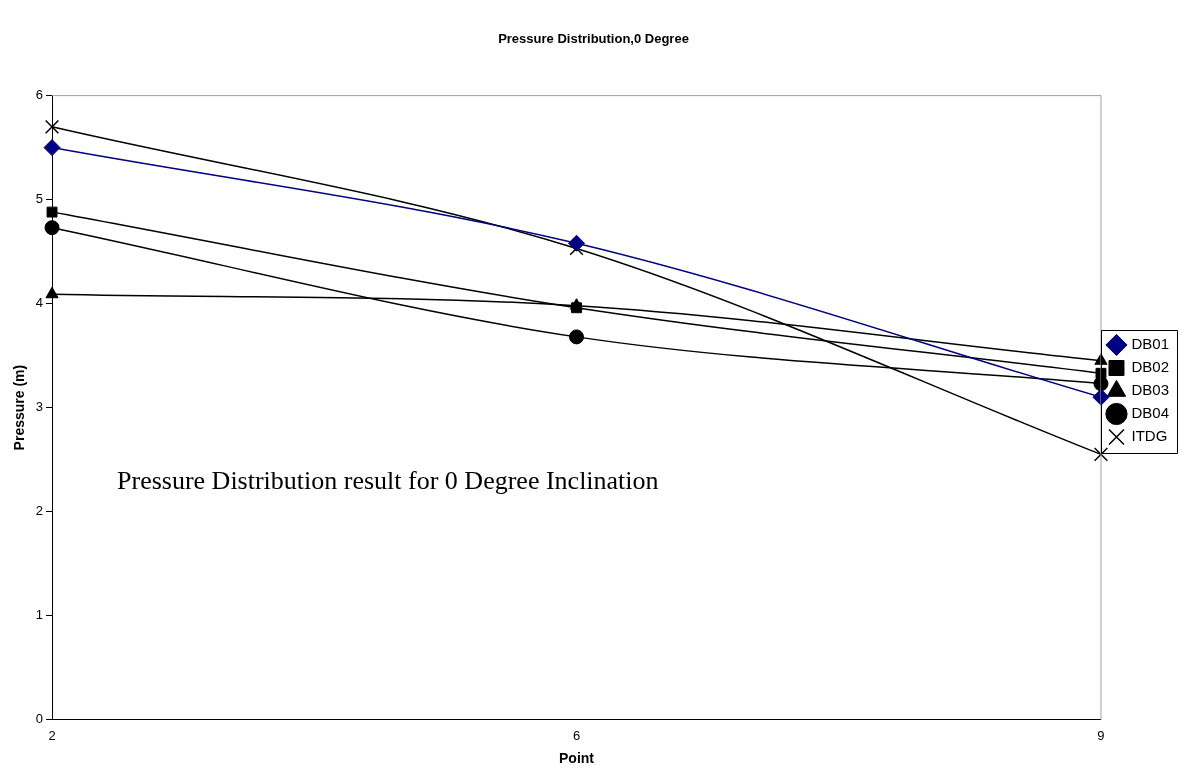 The width and height of the screenshot is (1189, 782). What do you see at coordinates (388, 481) in the screenshot?
I see `annotation: Pressure Distribution result for 0 Degree Inclination` at bounding box center [388, 481].